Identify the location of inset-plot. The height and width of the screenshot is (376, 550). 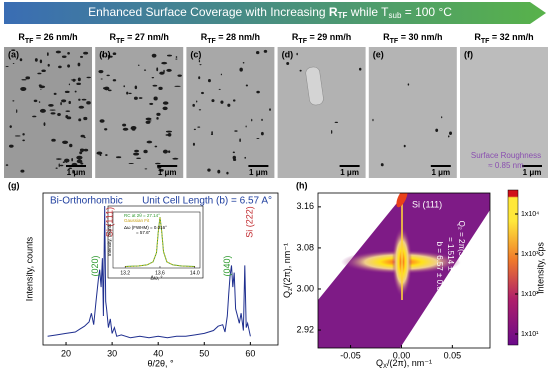
(156, 240).